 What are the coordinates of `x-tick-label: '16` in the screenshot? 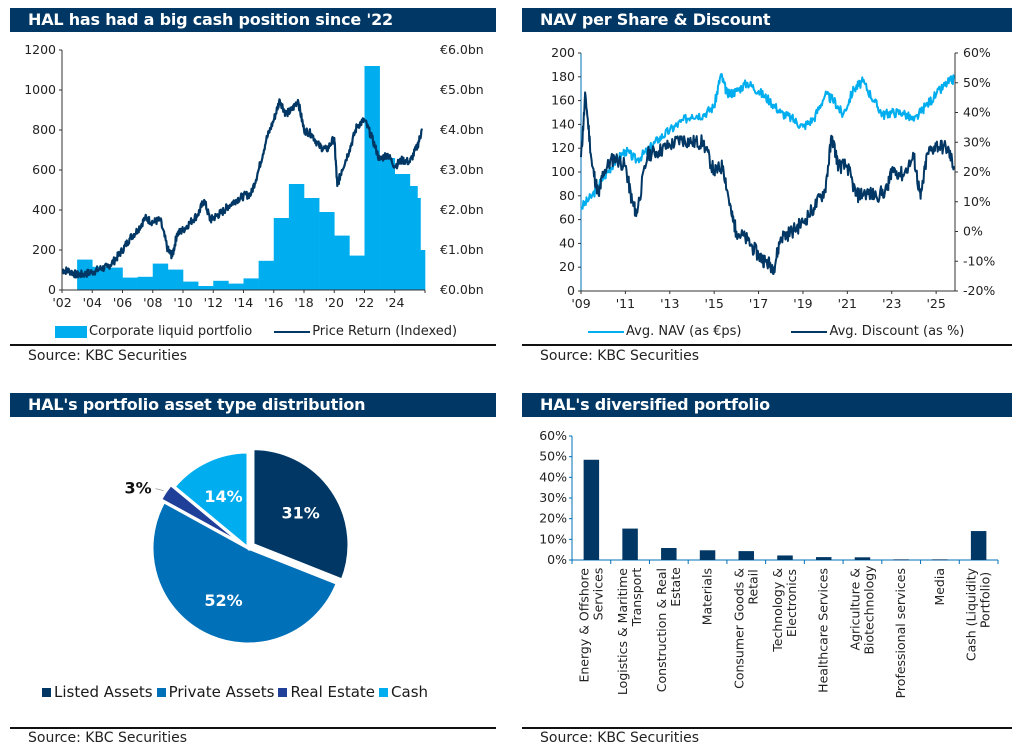 It's located at (273, 302).